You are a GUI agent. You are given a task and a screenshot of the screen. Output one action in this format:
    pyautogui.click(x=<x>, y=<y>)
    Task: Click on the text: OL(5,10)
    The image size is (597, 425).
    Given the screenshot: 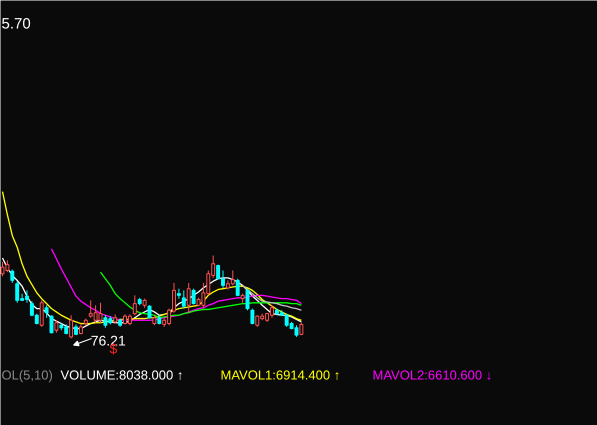 What is the action you would take?
    pyautogui.click(x=27, y=375)
    